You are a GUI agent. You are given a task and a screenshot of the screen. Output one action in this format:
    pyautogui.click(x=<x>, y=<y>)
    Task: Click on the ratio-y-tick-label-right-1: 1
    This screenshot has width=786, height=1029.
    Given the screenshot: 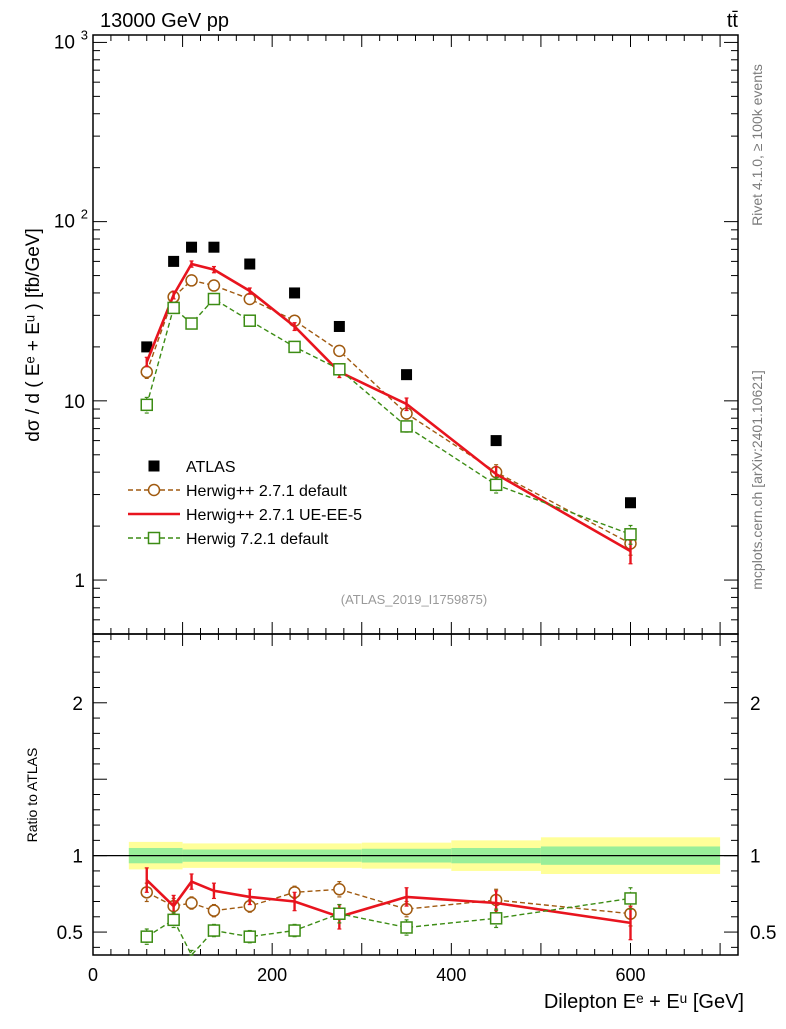 What is the action you would take?
    pyautogui.click(x=755, y=857)
    